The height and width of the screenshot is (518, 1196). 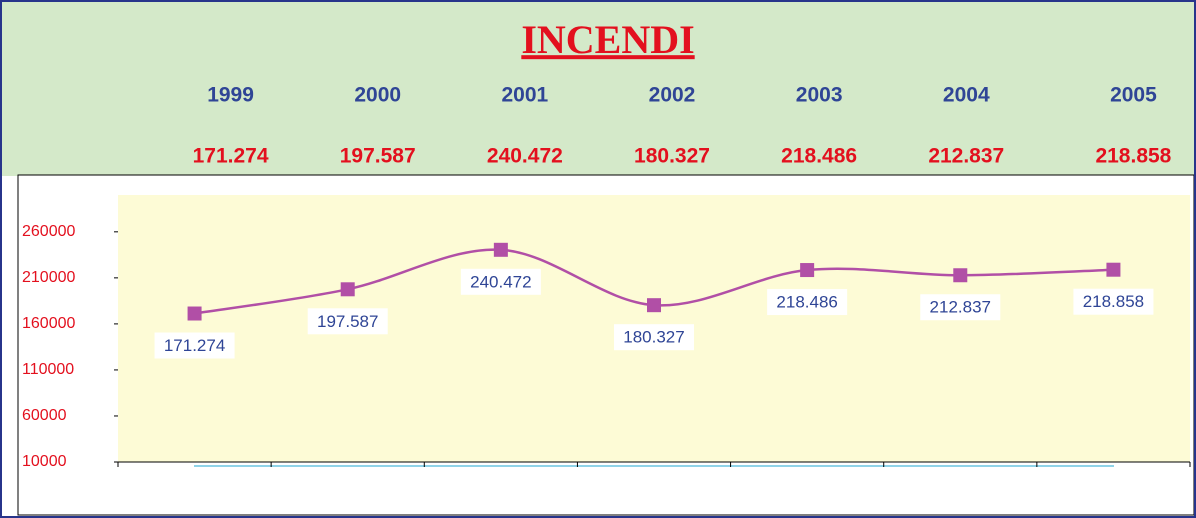 I want to click on y-tick-label: 110000, so click(x=48, y=369).